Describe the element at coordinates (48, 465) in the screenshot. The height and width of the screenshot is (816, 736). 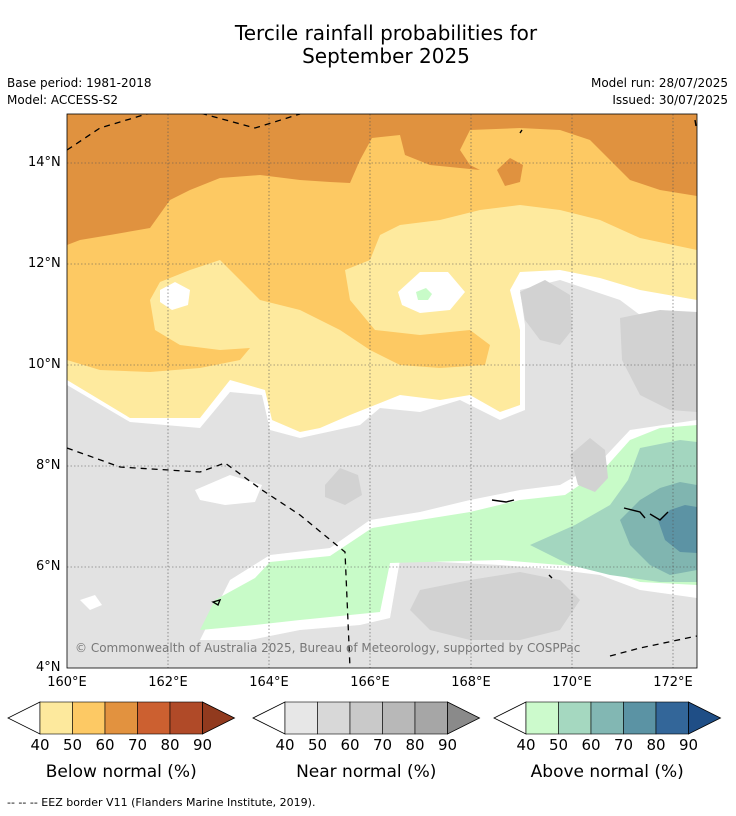
I see `lat-label: 8°N` at that location.